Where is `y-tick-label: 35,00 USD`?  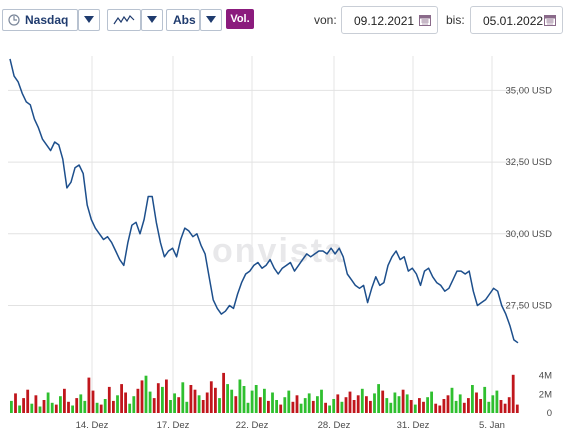
y-tick-label: 35,00 USD is located at coordinates (529, 90).